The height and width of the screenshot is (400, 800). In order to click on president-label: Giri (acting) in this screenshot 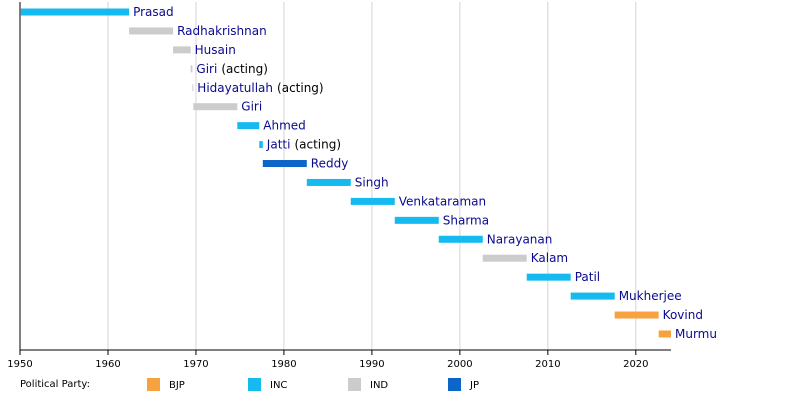, I will do `click(231, 68)`.